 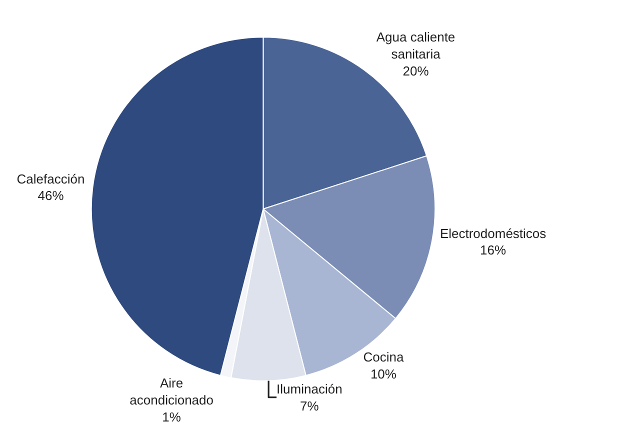 I want to click on data-label: 46%, so click(x=51, y=196).